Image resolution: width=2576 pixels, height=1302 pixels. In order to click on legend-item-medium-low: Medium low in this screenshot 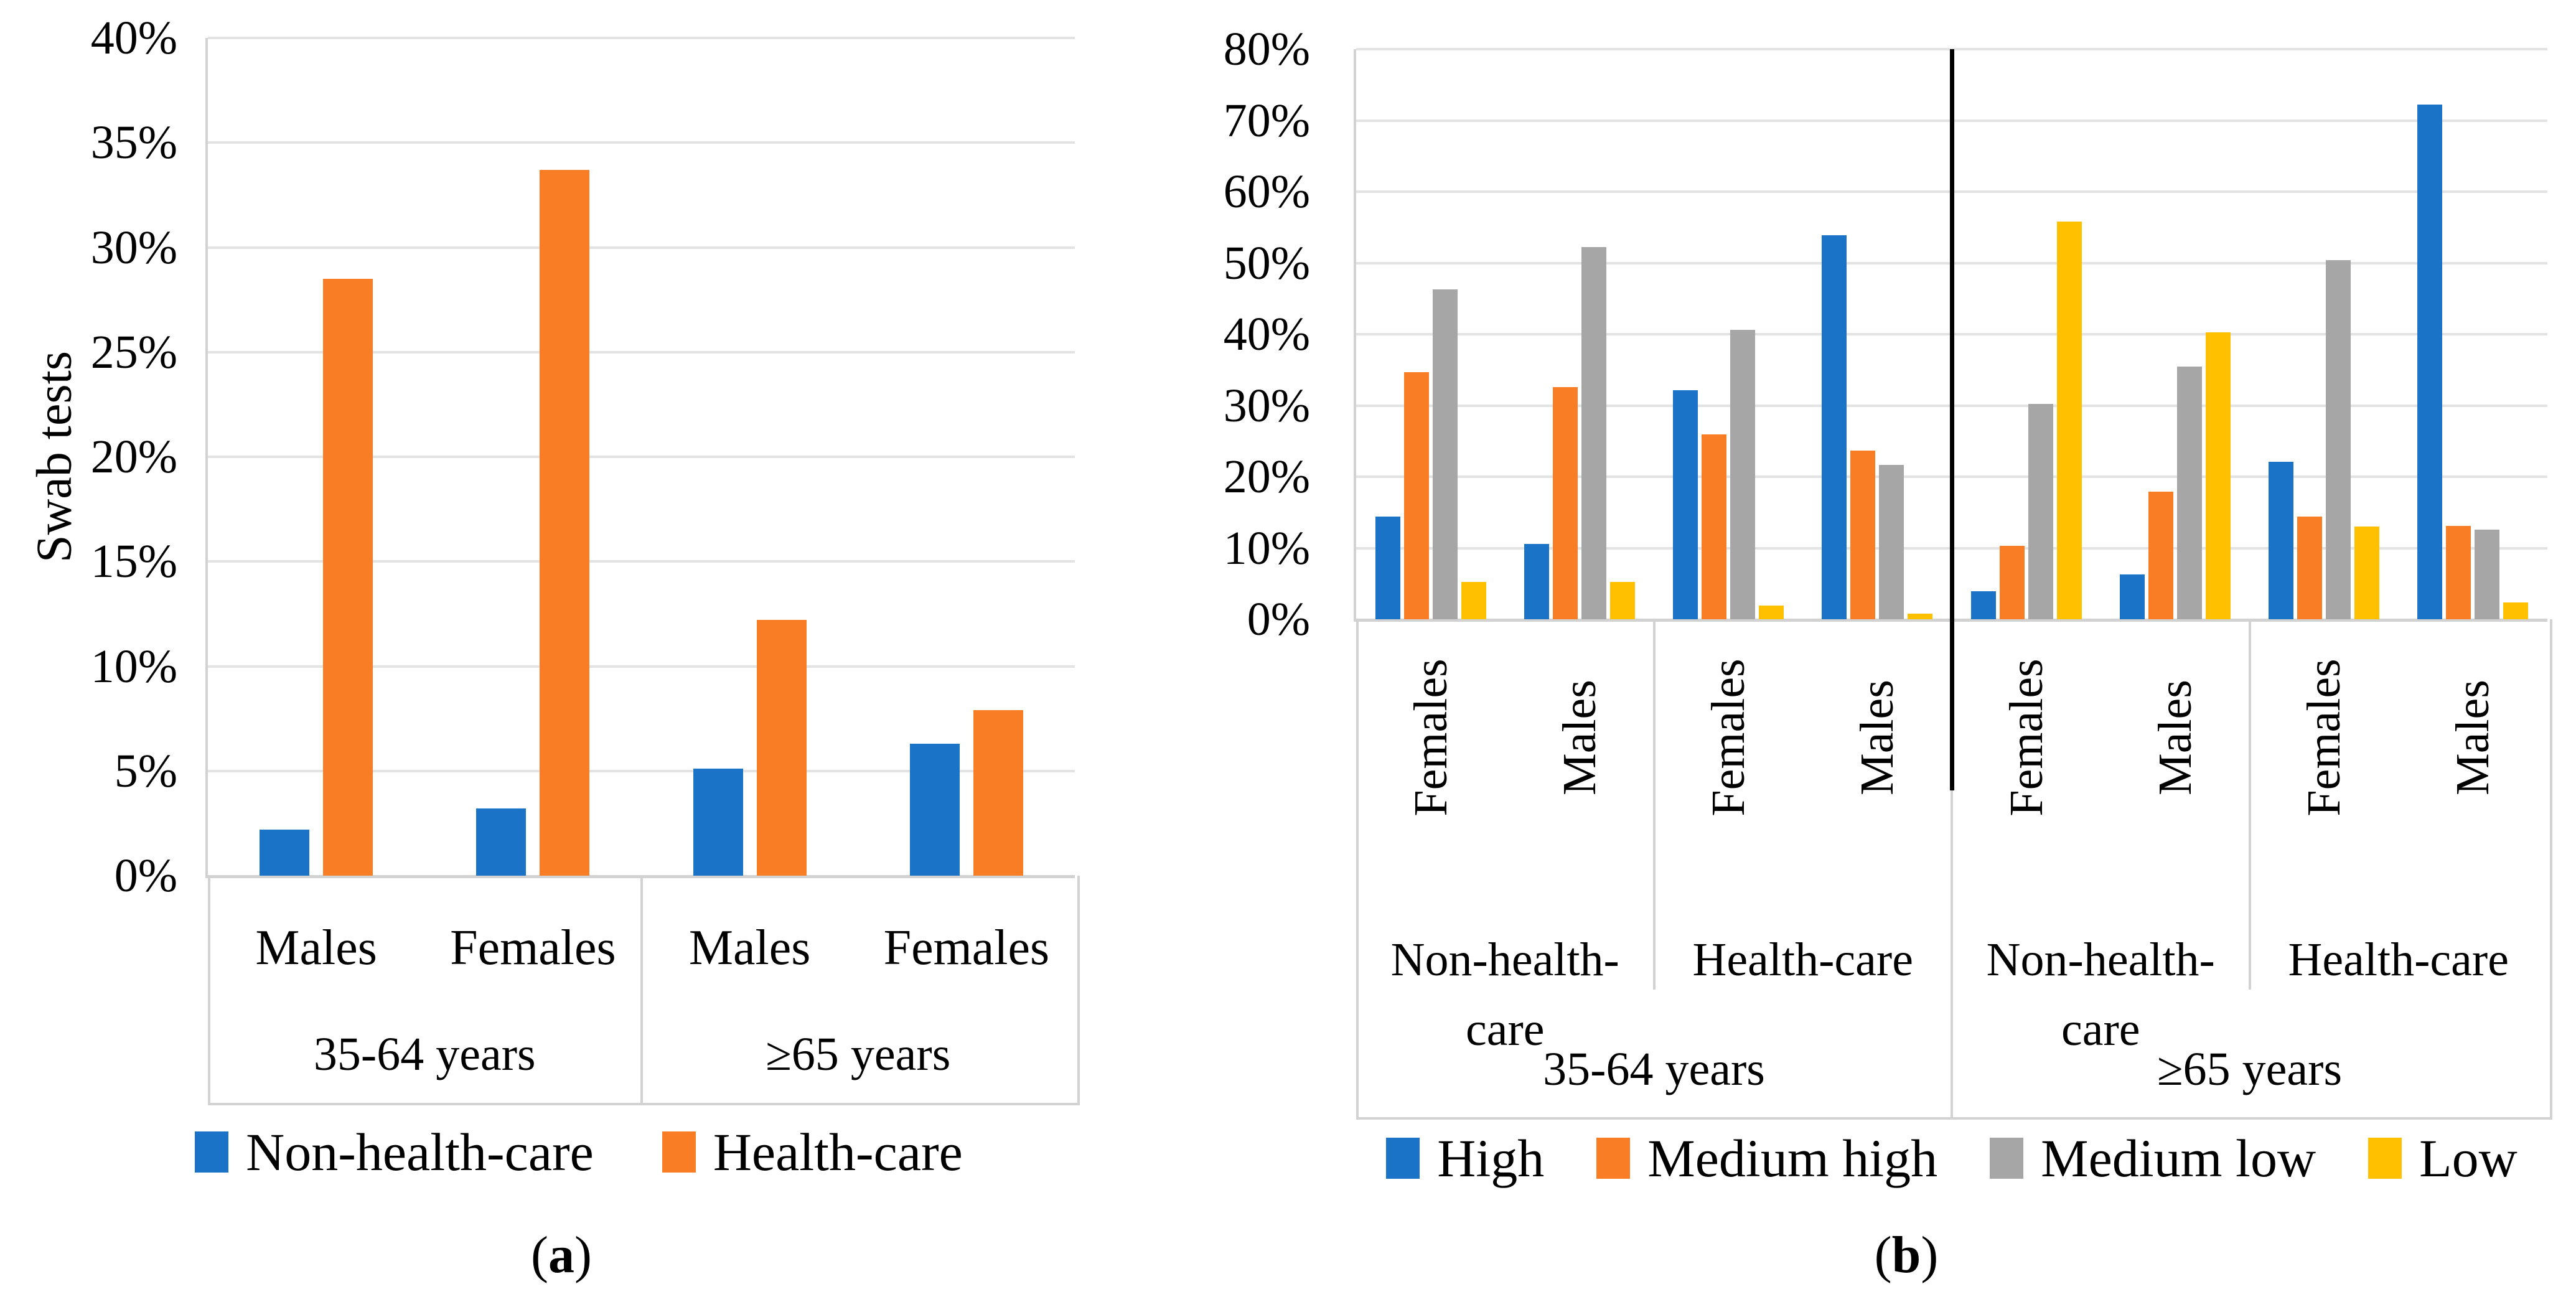, I will do `click(2153, 1158)`.